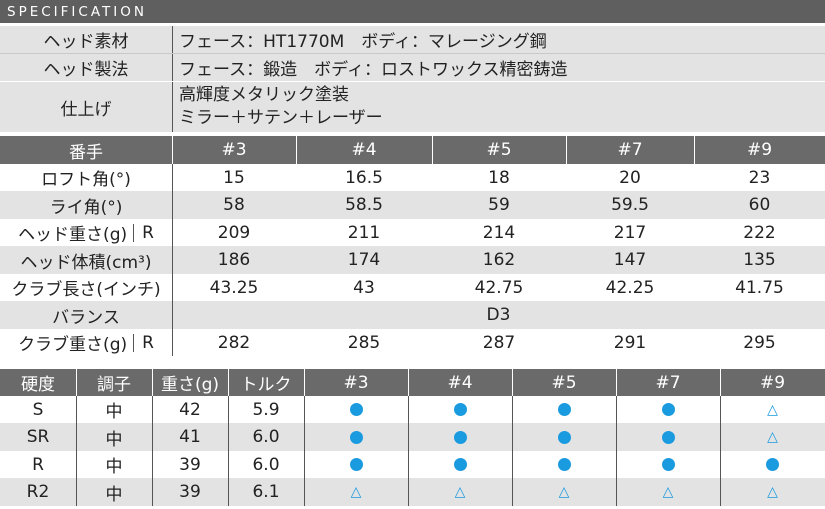 The width and height of the screenshot is (825, 509). I want to click on shaft-row: R 中 39 6.0, so click(412, 464).